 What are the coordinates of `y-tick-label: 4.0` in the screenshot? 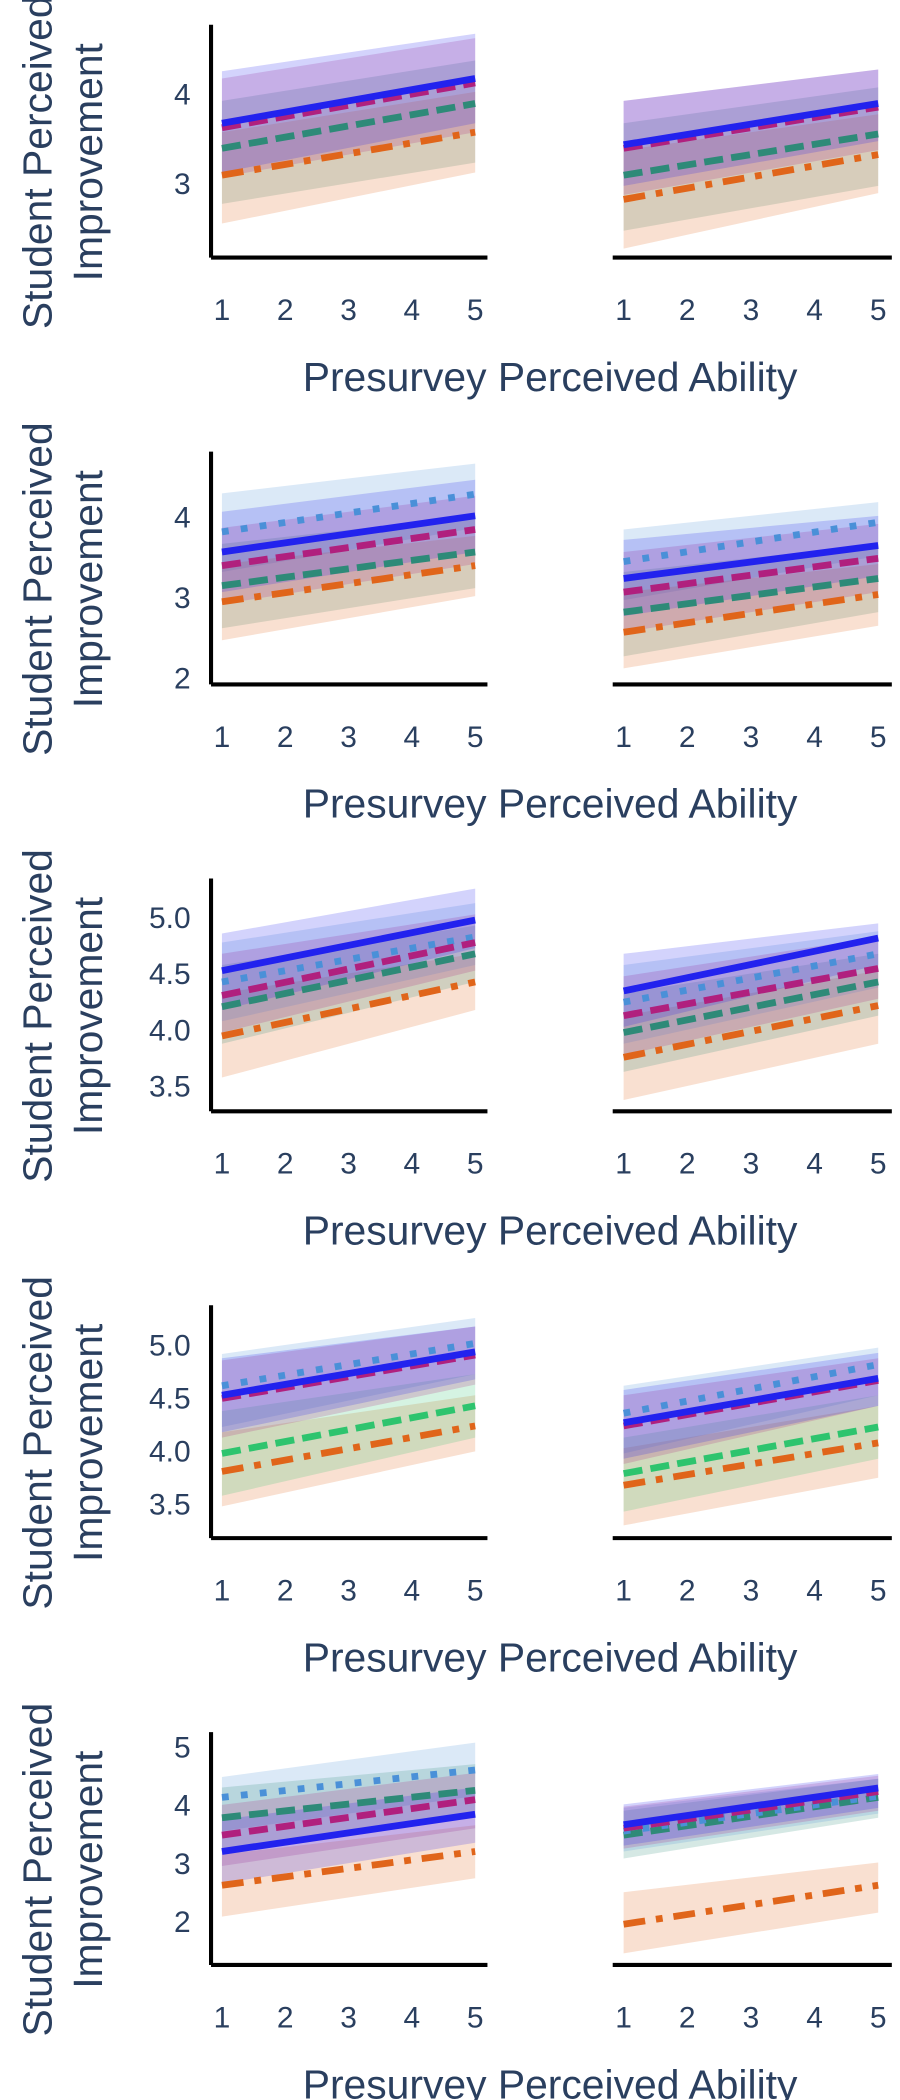 It's located at (170, 1451).